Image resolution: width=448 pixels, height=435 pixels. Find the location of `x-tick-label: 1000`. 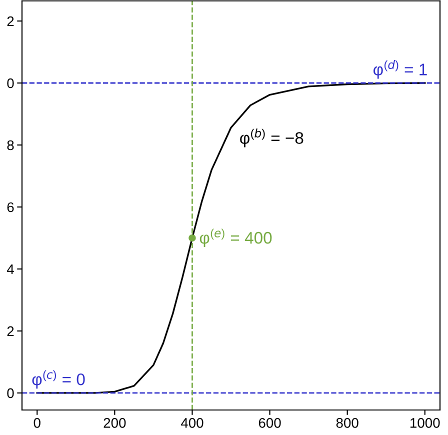

x-tick-label: 1000 is located at coordinates (425, 423).